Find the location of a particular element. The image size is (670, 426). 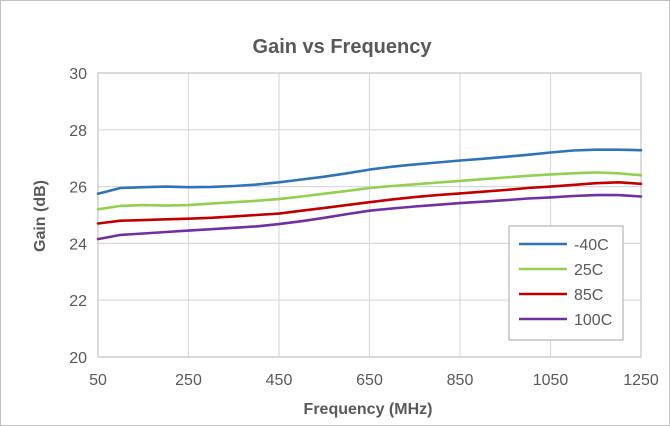

legend: -40C 25C 85C 100C is located at coordinates (566, 283).